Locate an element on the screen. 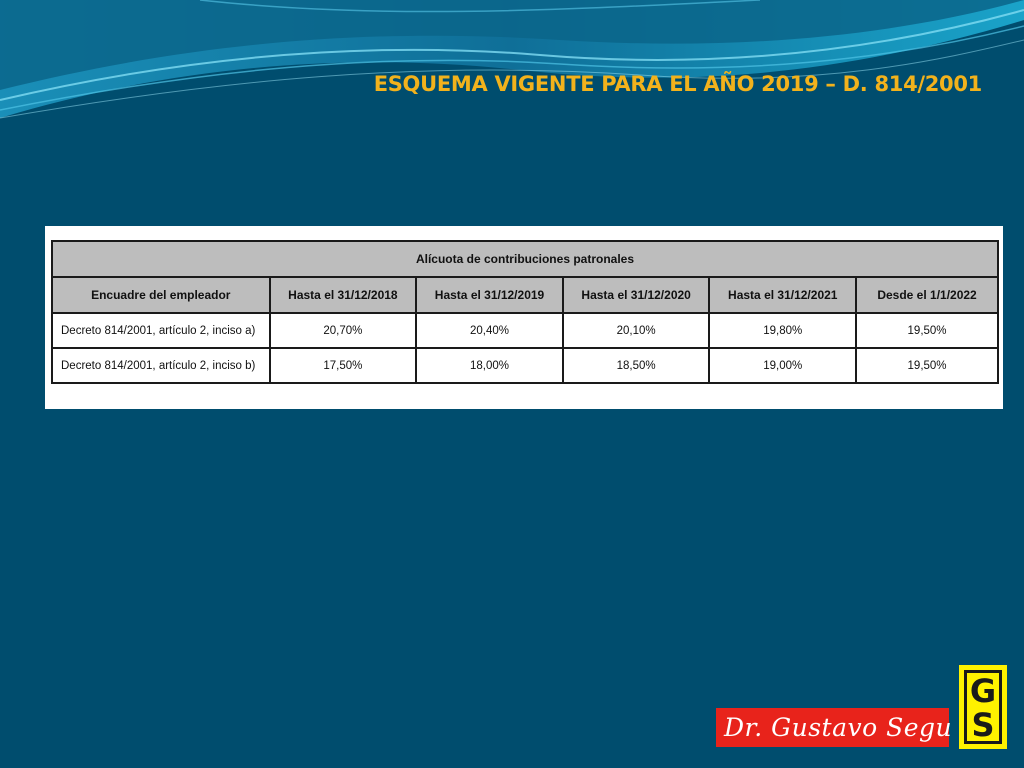 This screenshot has width=1024, height=768. column-header: Hasta el 31/12/2018 is located at coordinates (343, 295).